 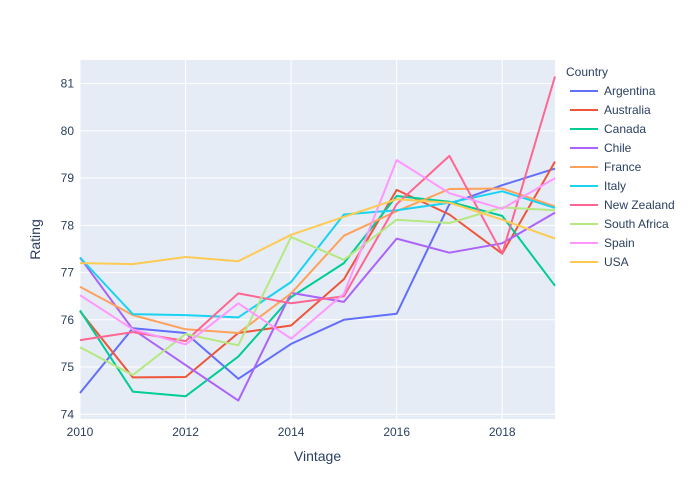 What do you see at coordinates (587, 72) in the screenshot?
I see `legend-title: Country` at bounding box center [587, 72].